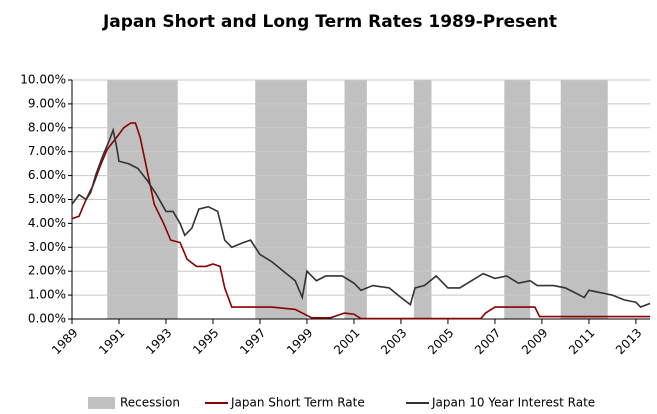 This screenshot has height=414, width=657. What do you see at coordinates (297, 403) in the screenshot?
I see `legend-label: Japan Short Term Rate` at bounding box center [297, 403].